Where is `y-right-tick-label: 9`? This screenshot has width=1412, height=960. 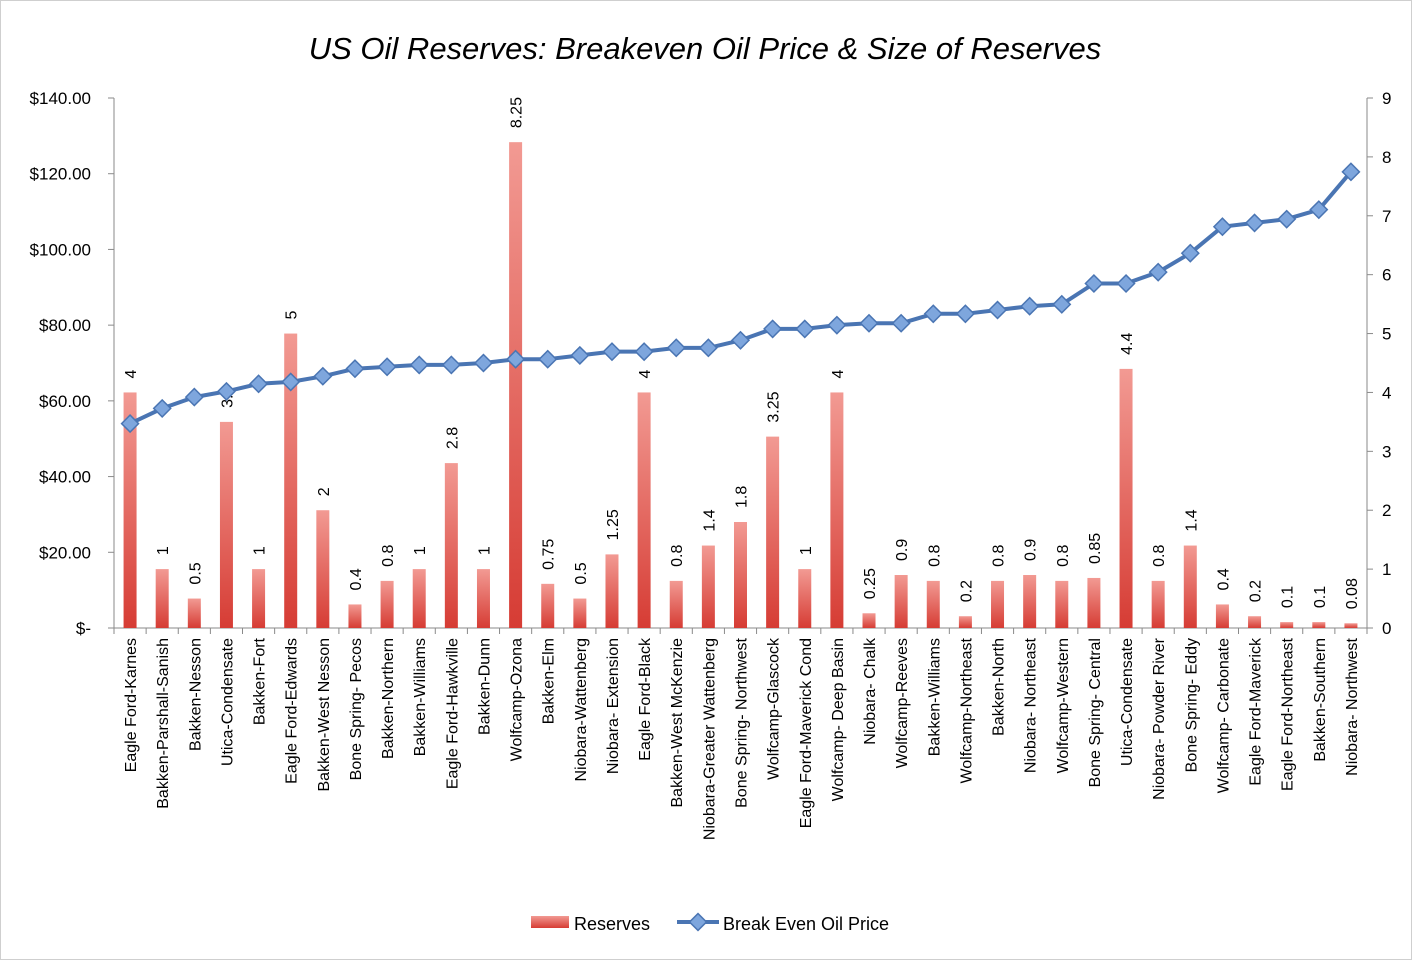 y-right-tick-label: 9 is located at coordinates (1386, 98).